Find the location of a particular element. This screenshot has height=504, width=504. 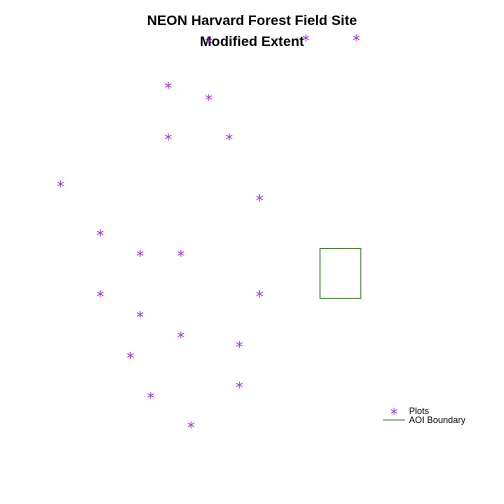

legend-plots-label: Plots is located at coordinates (419, 411).